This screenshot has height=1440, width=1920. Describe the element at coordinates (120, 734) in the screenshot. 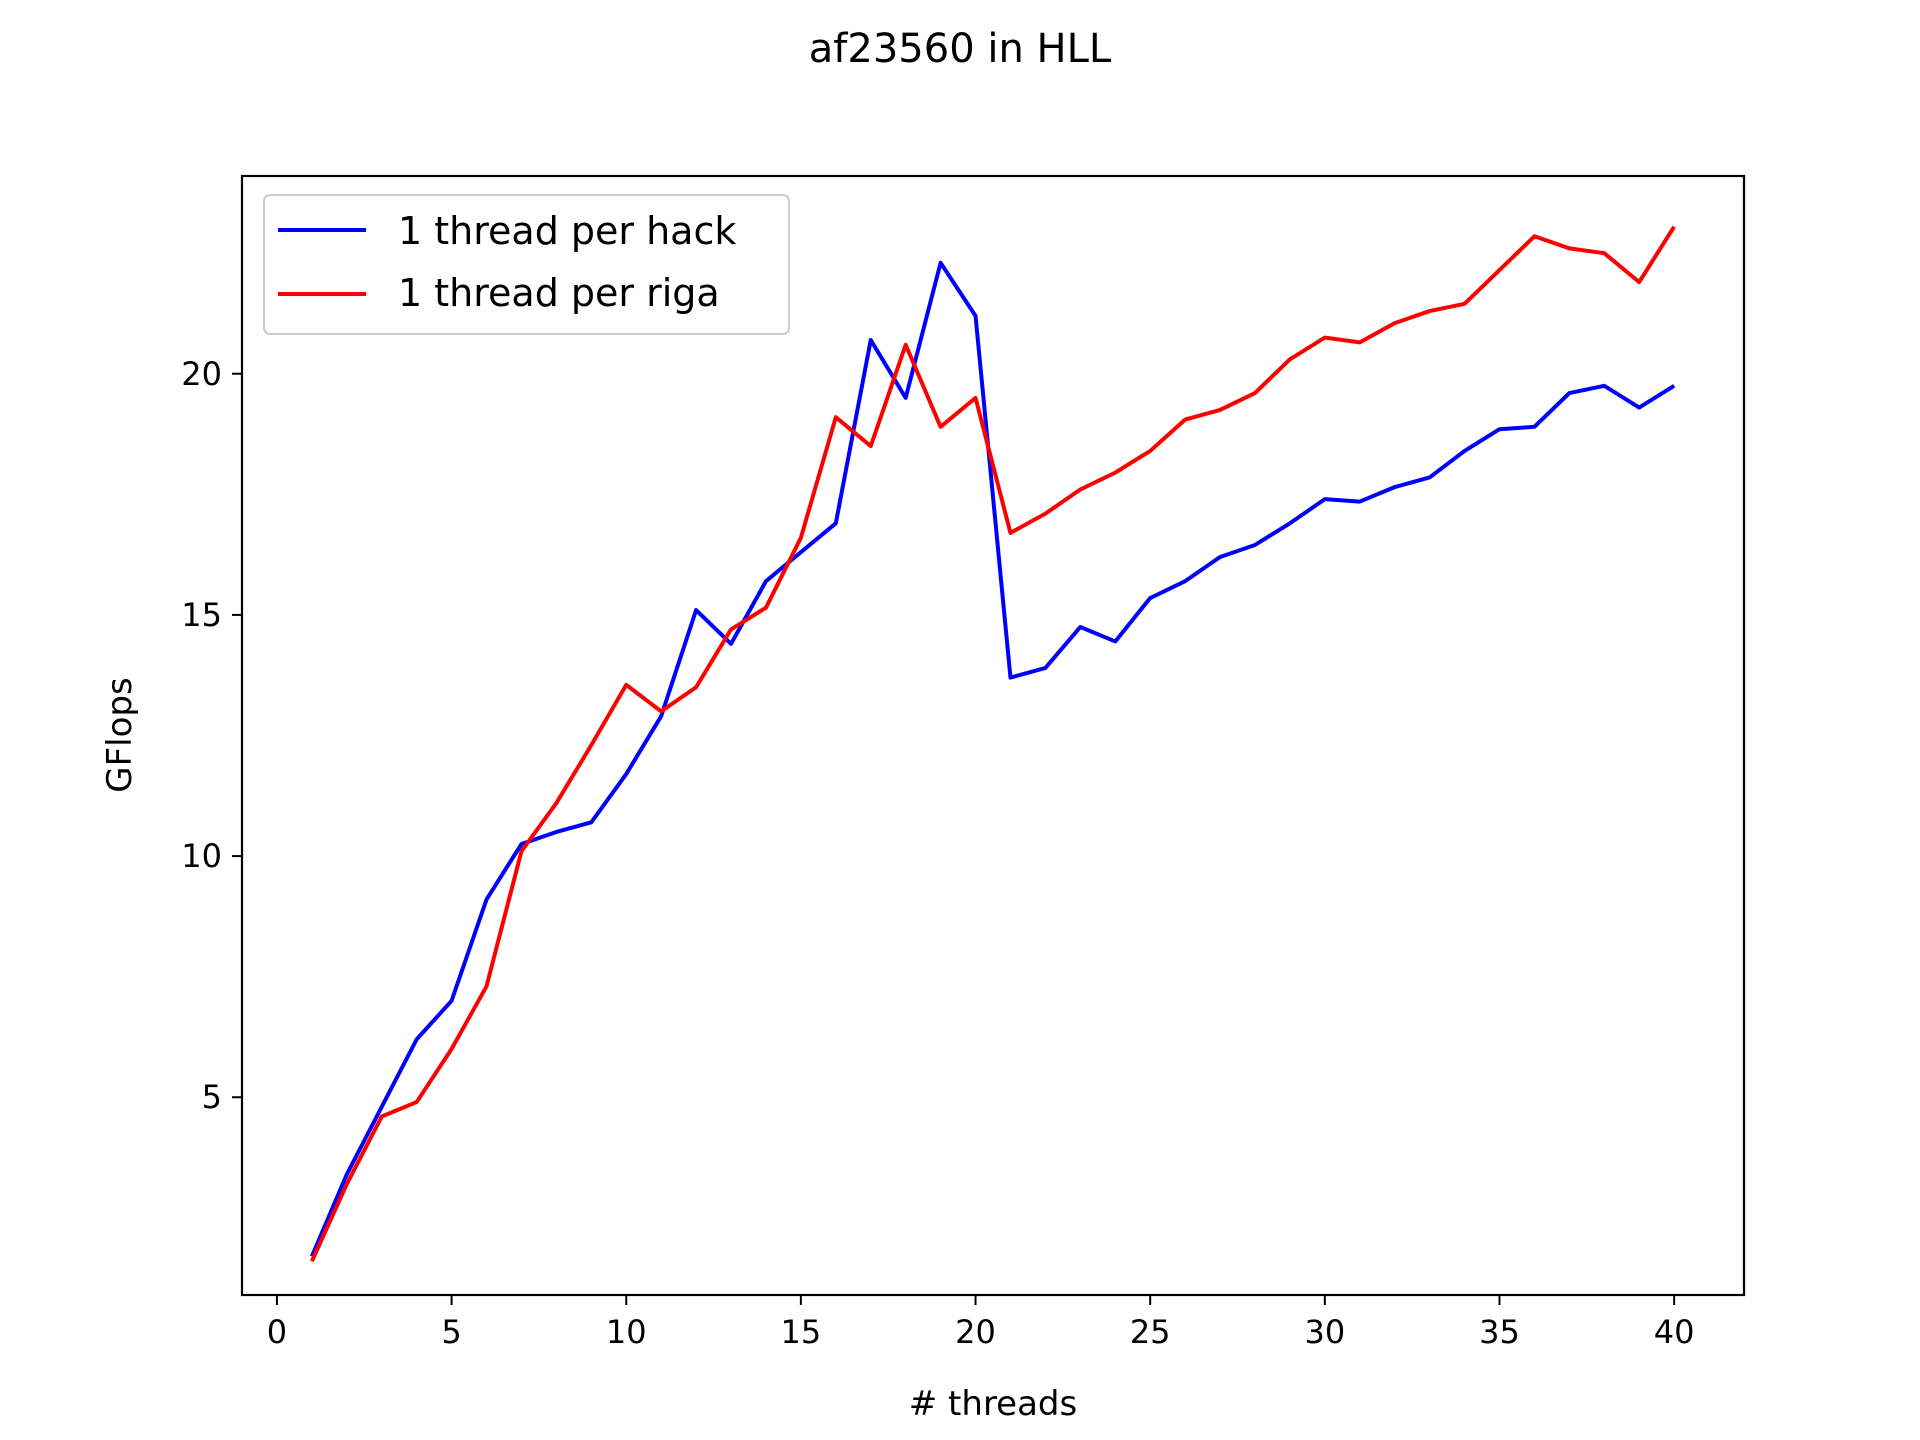

I see `y-axis-label: GFlops` at that location.